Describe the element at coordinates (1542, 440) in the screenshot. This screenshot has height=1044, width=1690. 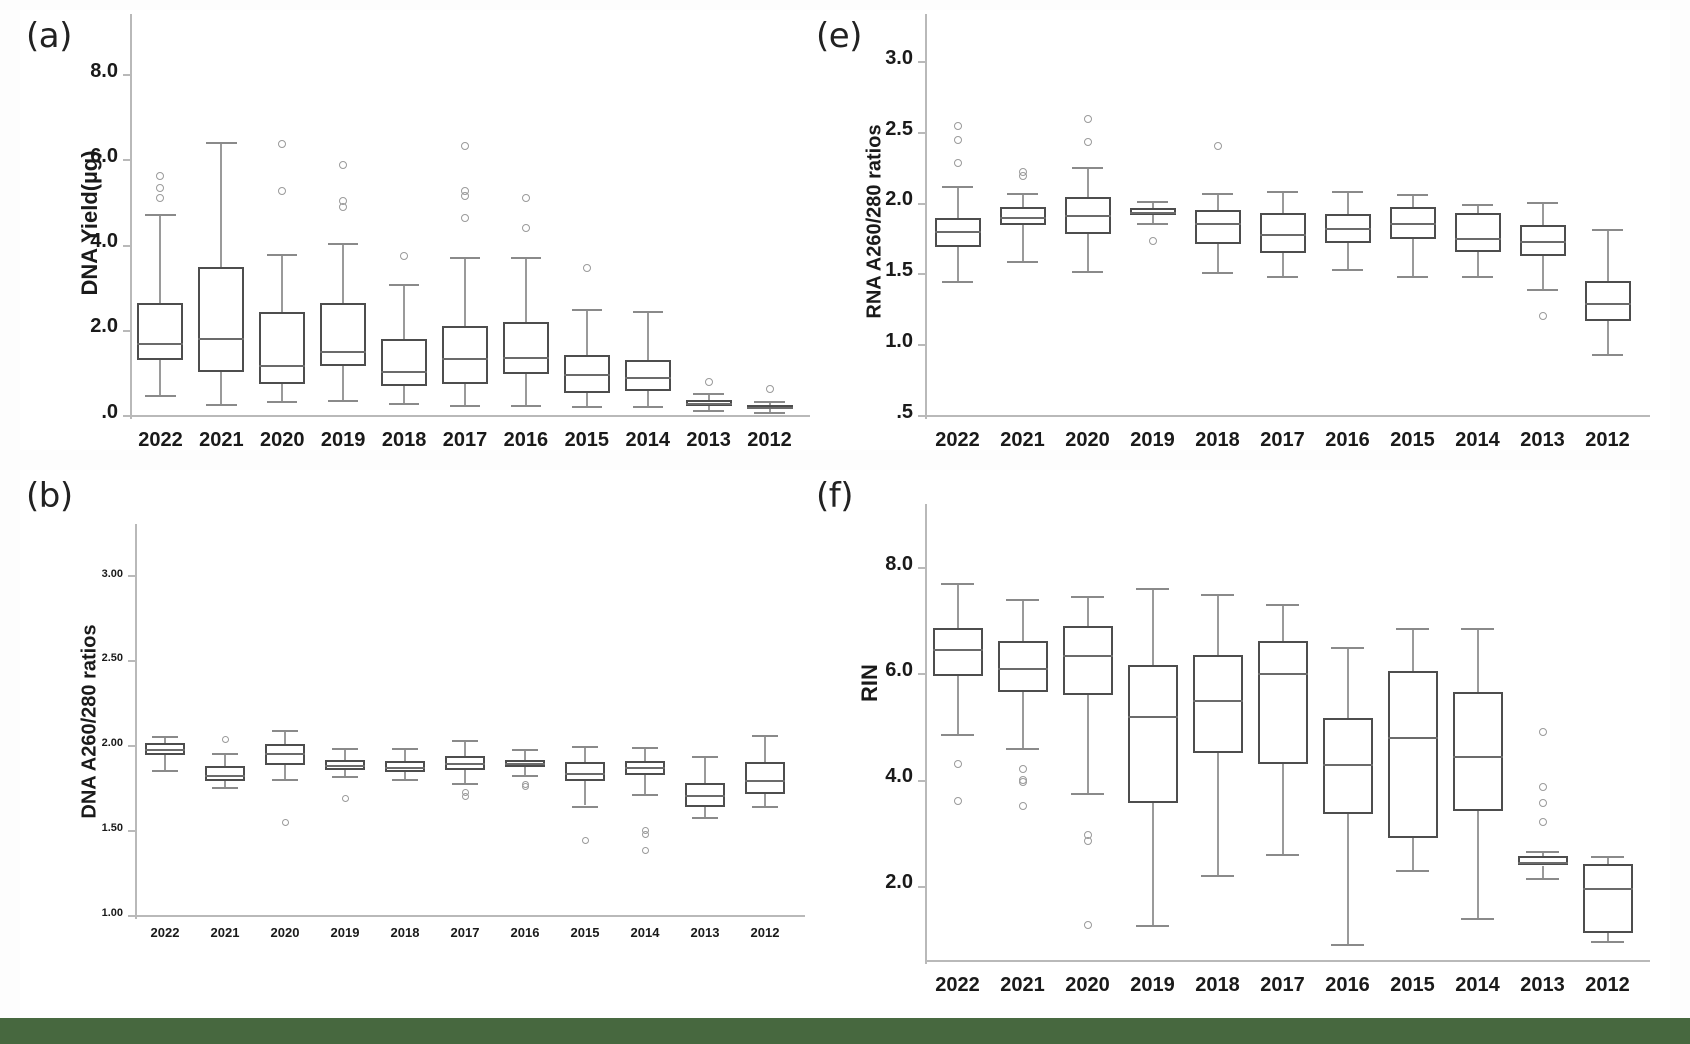
I see `panel-e-xtick-2013: 2013` at that location.